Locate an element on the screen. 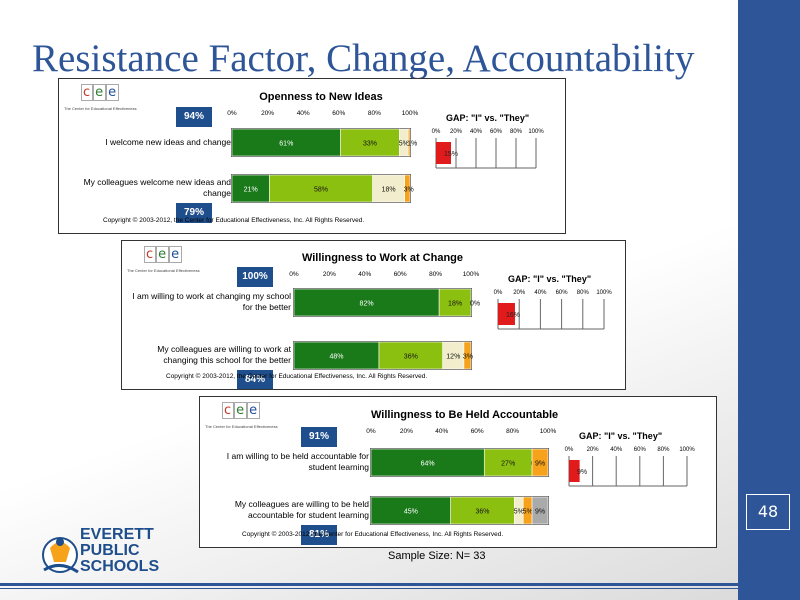 The image size is (800, 600). bar-value-label: 82% is located at coordinates (367, 304).